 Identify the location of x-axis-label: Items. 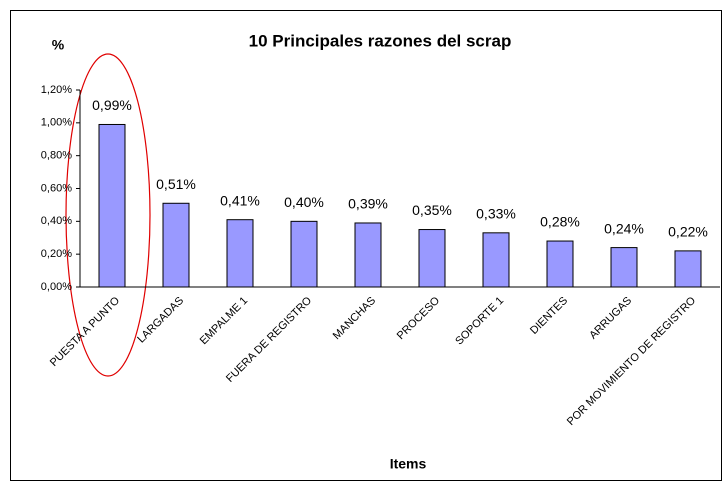
(408, 464).